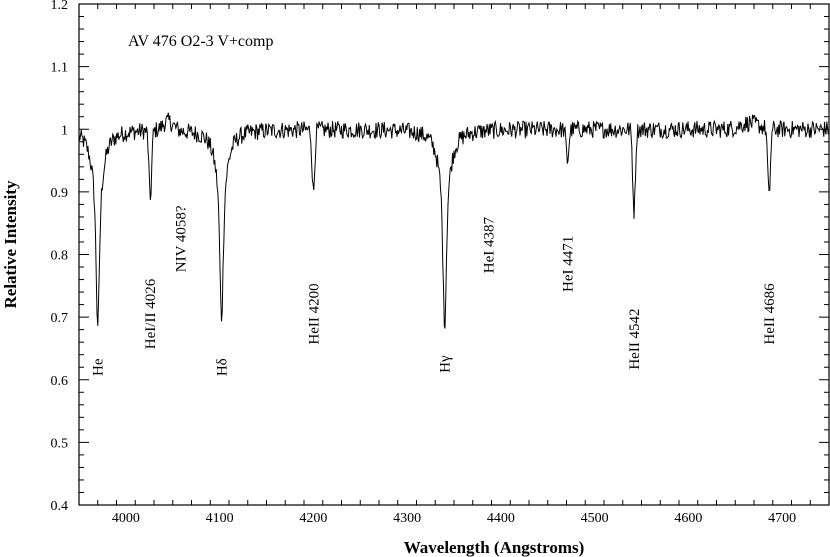 The height and width of the screenshot is (557, 830). I want to click on line-label: He, so click(99, 367).